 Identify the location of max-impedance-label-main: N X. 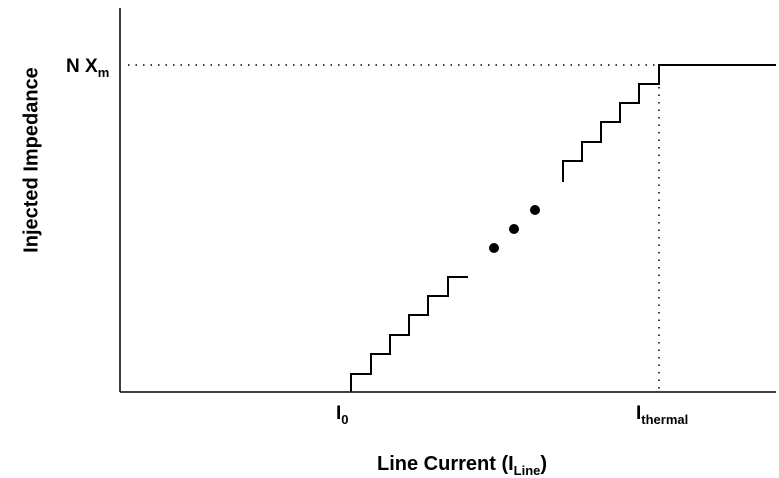
(82, 66).